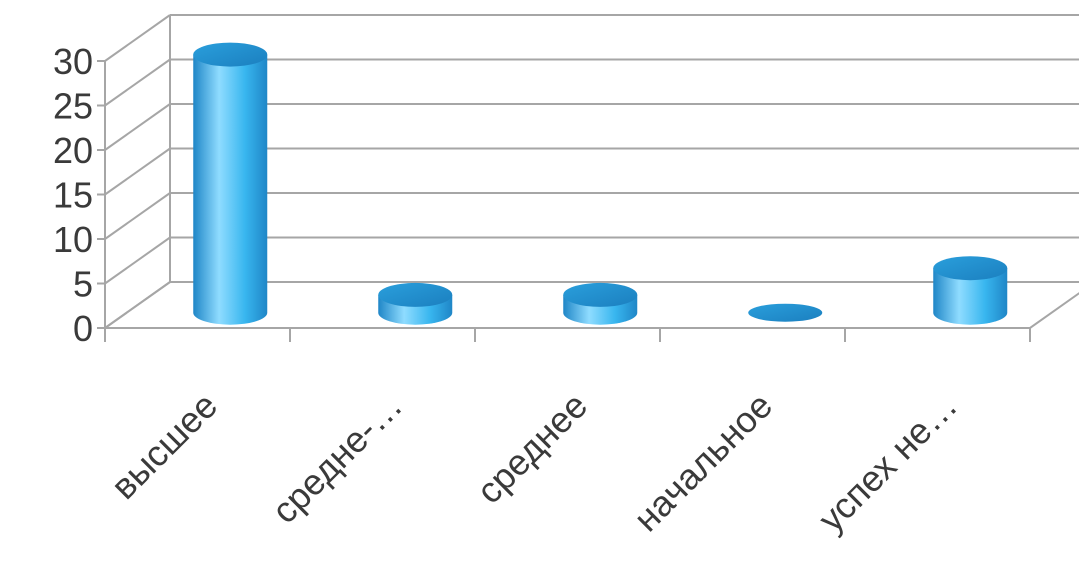 The height and width of the screenshot is (568, 1079). Describe the element at coordinates (164, 446) in the screenshot. I see `x-category-label: высшее` at that location.